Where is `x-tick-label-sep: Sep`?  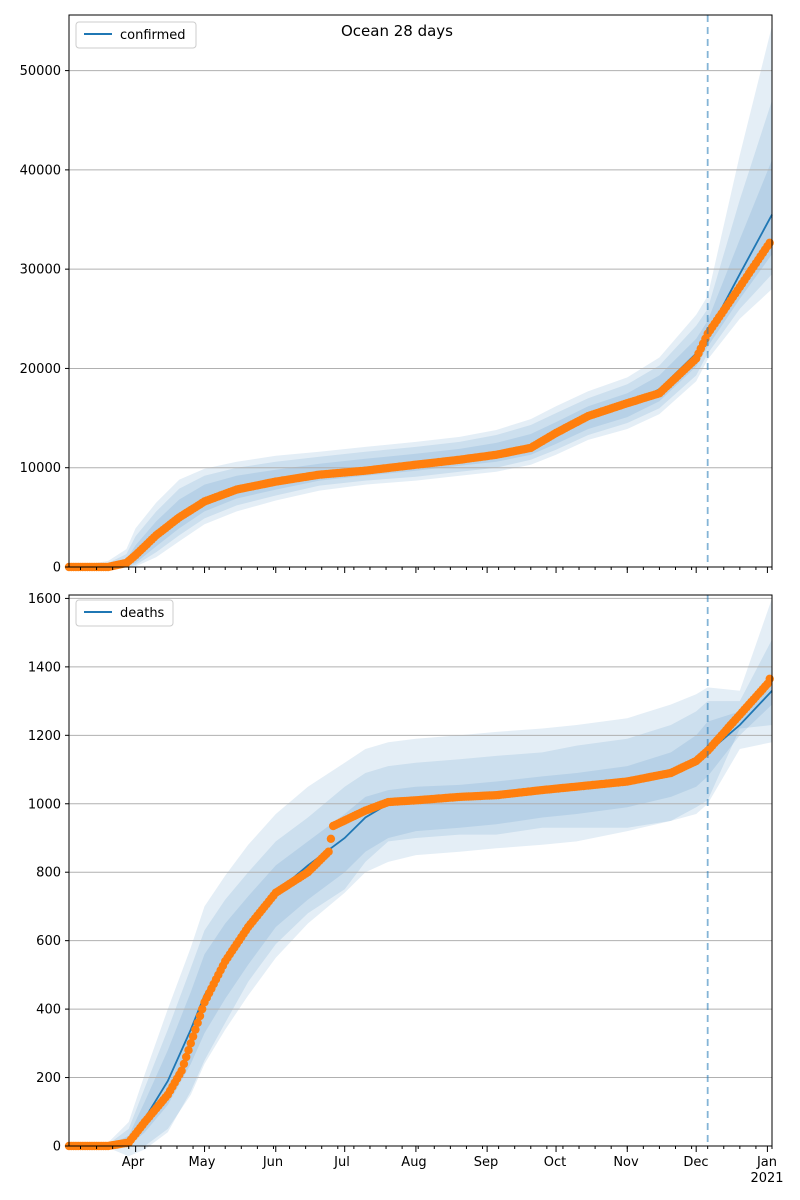
x-tick-label-sep: Sep is located at coordinates (486, 1162).